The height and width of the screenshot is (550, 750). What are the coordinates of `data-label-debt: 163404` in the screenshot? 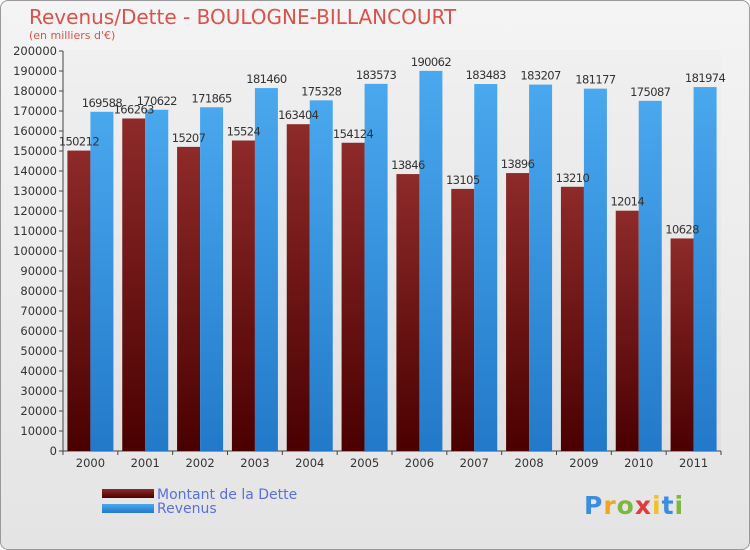 It's located at (298, 115).